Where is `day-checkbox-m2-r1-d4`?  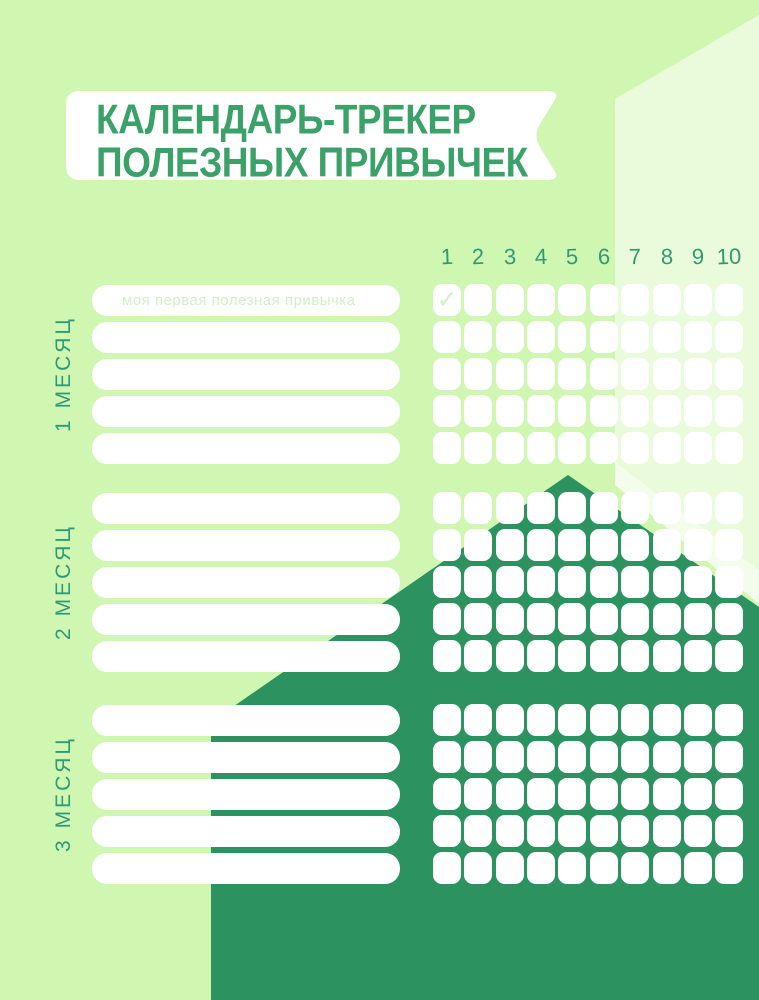
day-checkbox-m2-r1-d4 is located at coordinates (541, 508).